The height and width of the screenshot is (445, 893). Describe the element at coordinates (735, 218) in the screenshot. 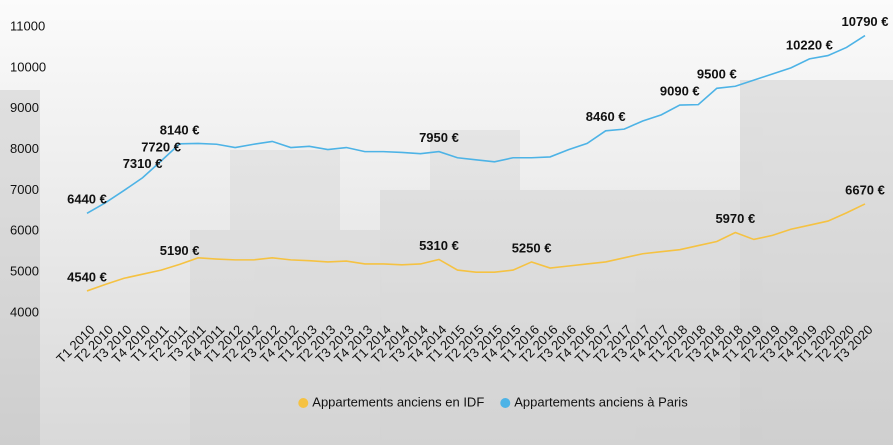

I see `data-label: 5970 €` at that location.